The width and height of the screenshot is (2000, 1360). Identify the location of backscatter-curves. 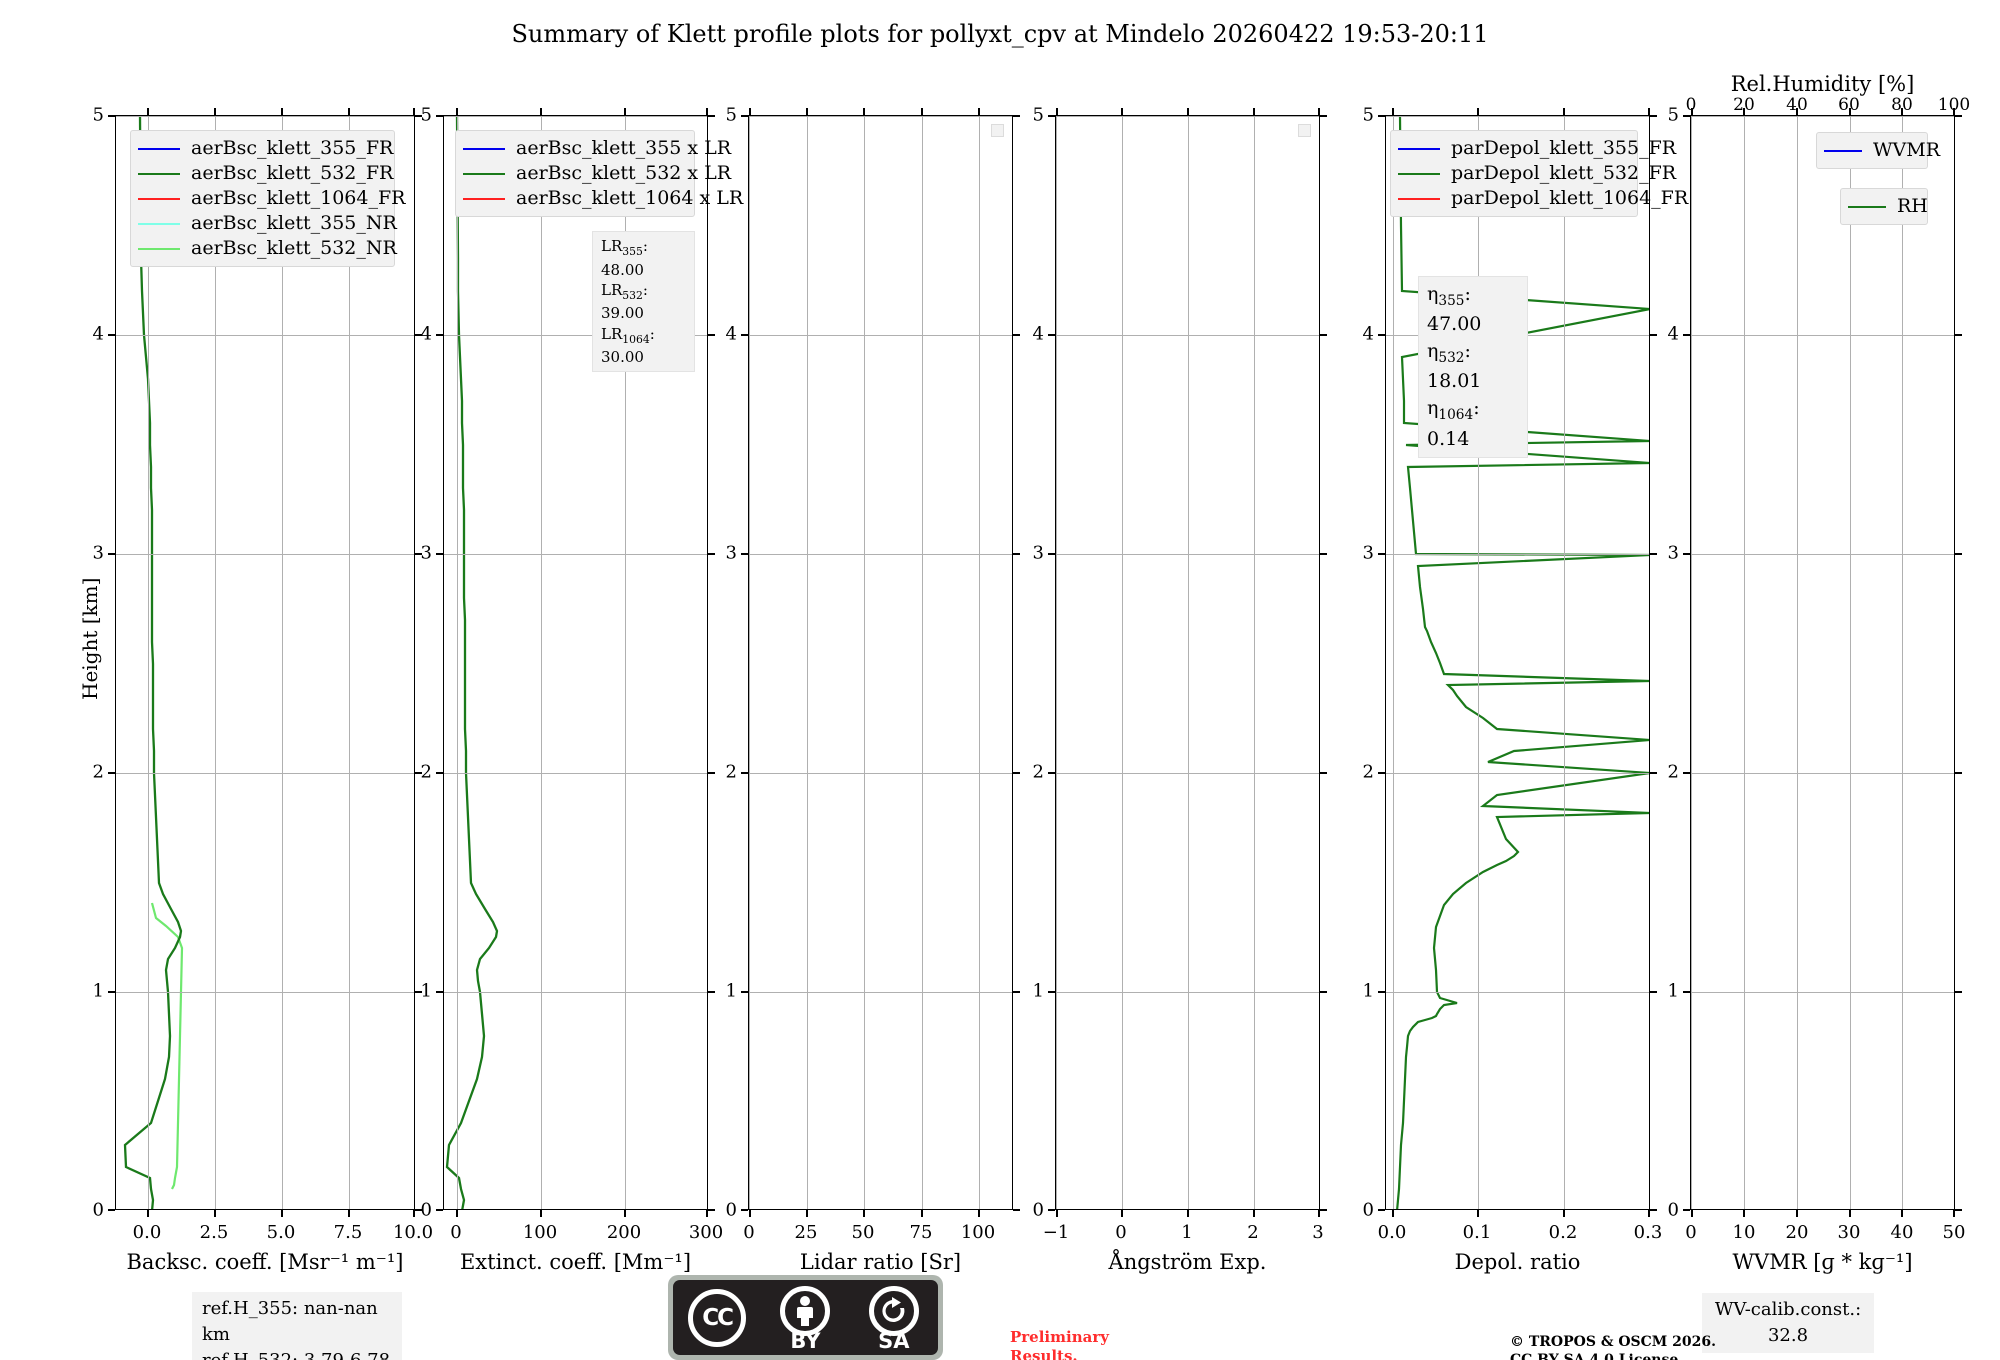
(153, 662).